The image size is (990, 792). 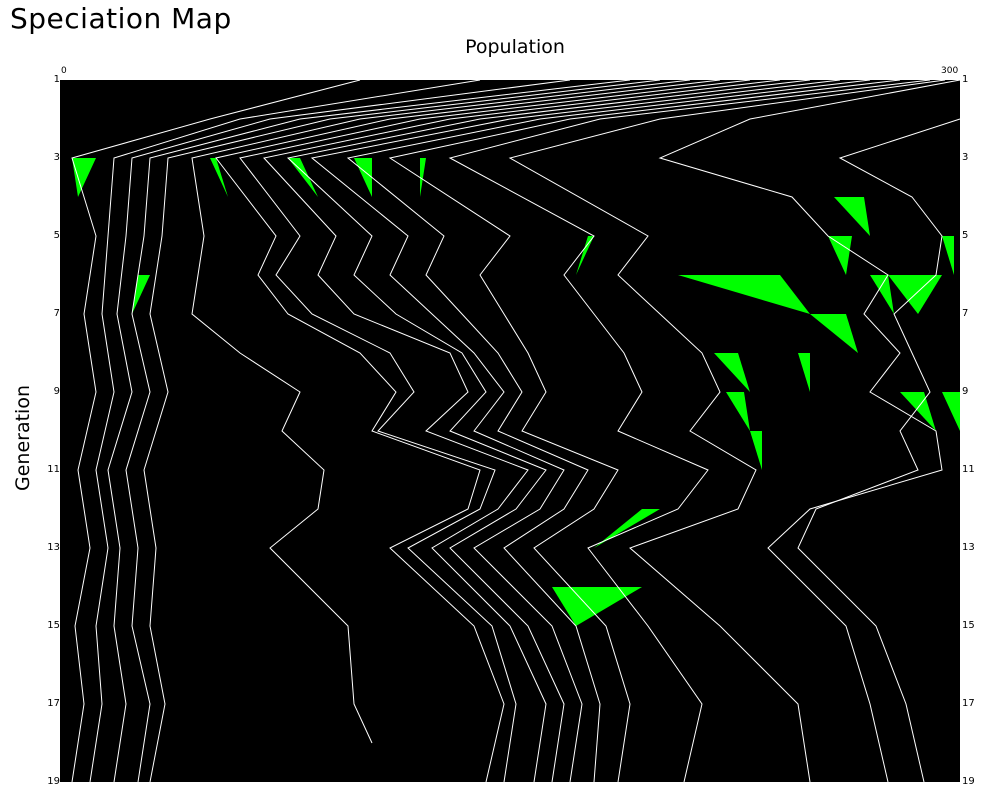 What do you see at coordinates (965, 79) in the screenshot?
I see `y-tick-label-right-1: 1` at bounding box center [965, 79].